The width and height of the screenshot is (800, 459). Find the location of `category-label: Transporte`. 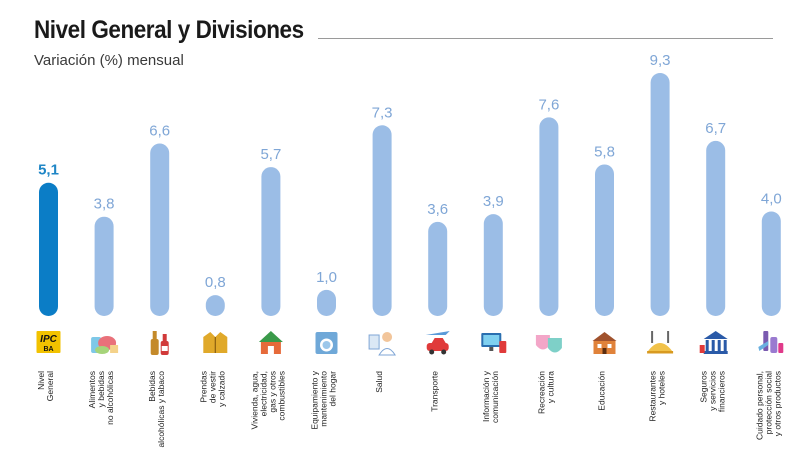

category-label: Transporte is located at coordinates (435, 391).